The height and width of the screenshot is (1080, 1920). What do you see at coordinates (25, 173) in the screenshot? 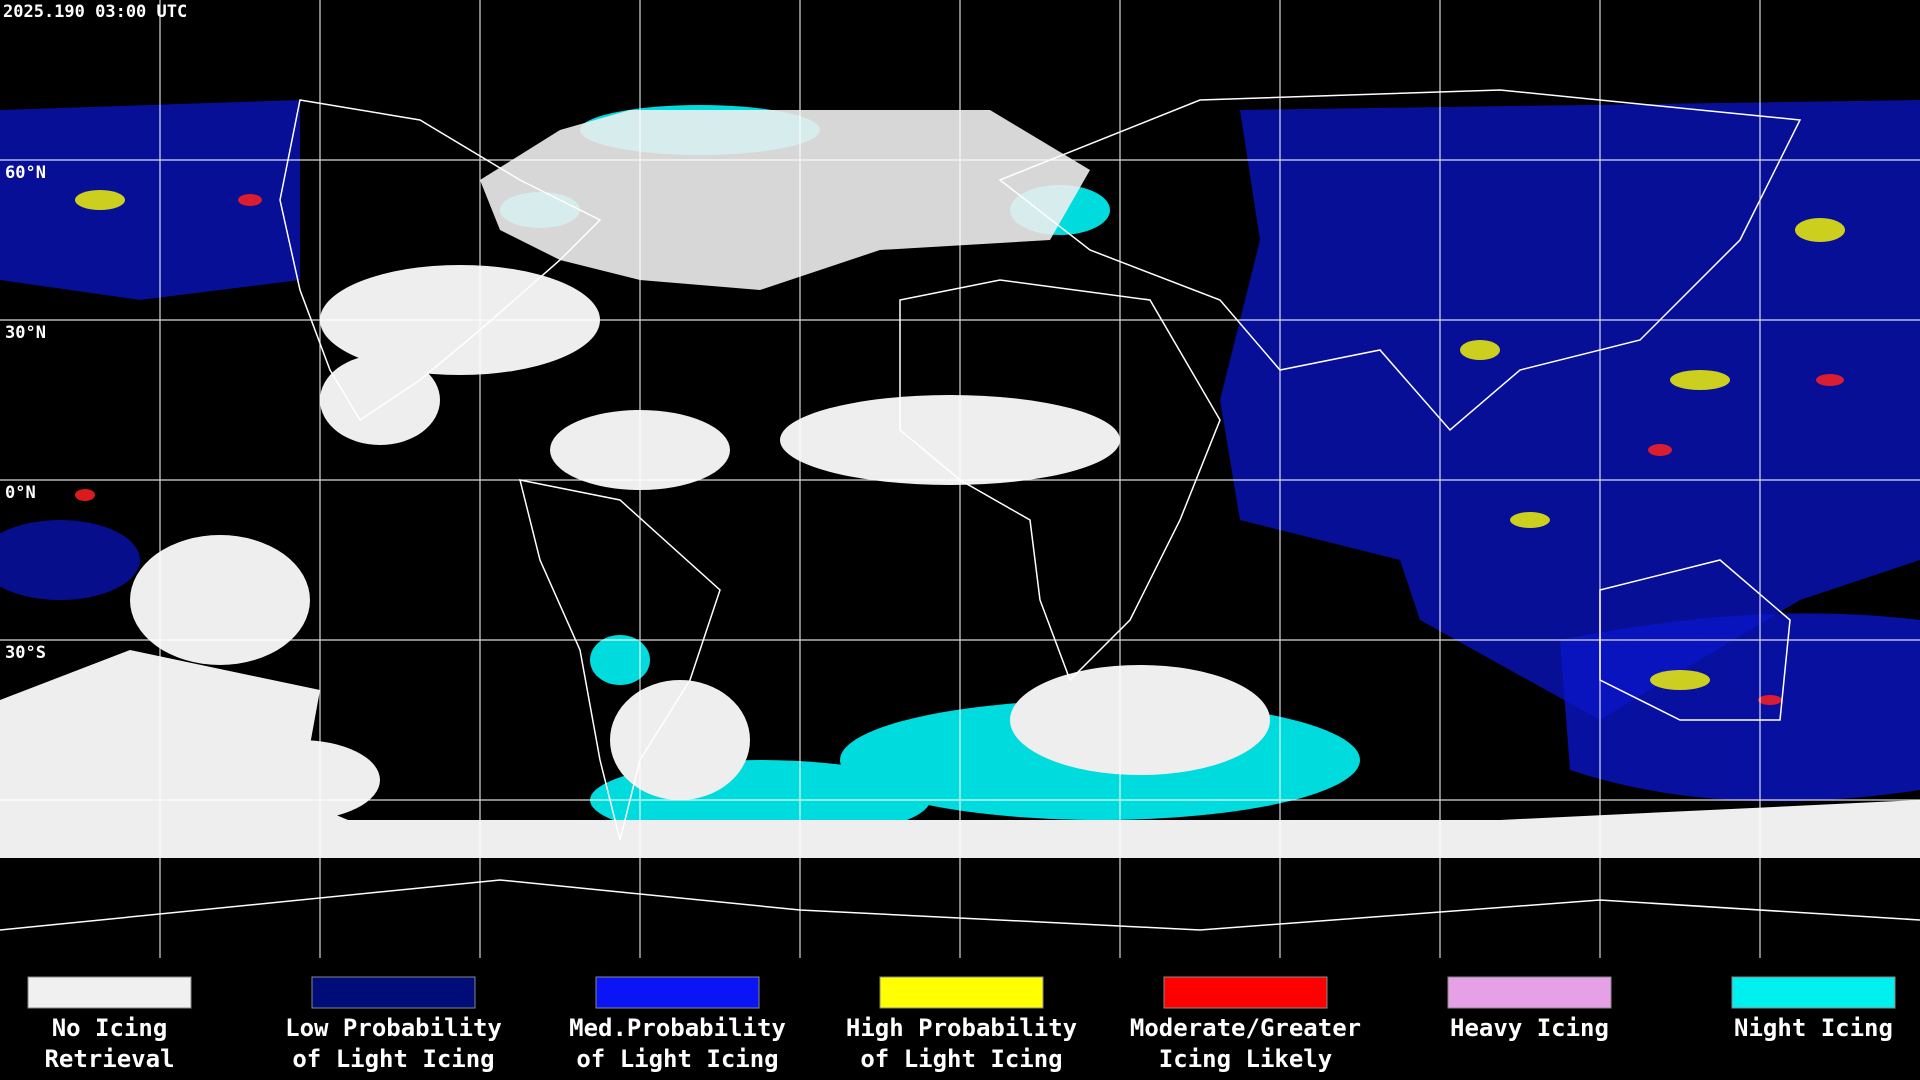
I see `latitude-label: 60°N` at bounding box center [25, 173].